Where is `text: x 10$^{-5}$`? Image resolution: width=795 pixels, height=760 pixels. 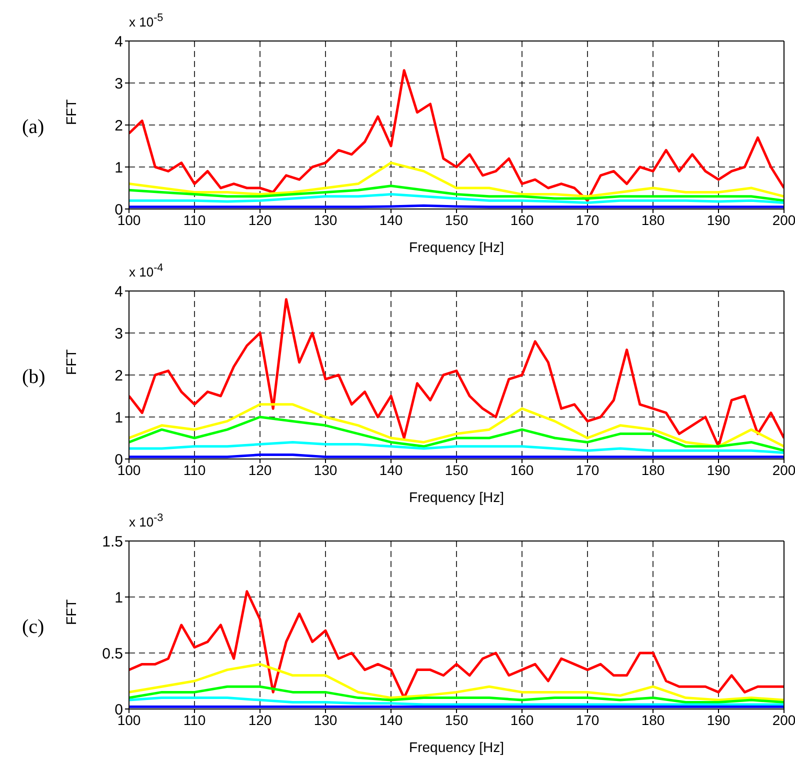 text: x 10$^{-5}$ is located at coordinates (146, 21).